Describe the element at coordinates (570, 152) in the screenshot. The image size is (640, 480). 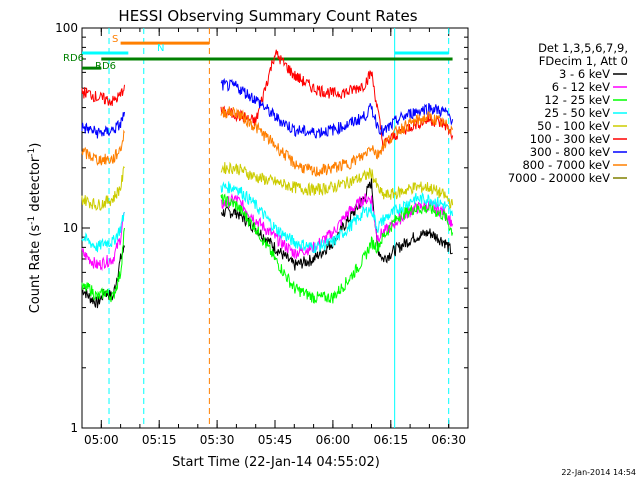
I see `legend-entry-label: 300 - 800 keV` at that location.